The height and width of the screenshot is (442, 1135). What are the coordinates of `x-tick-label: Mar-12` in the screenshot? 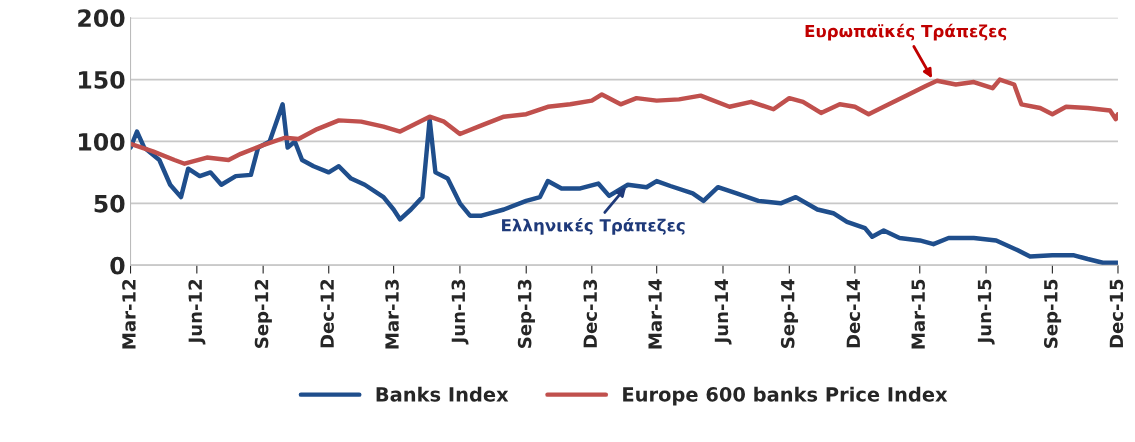 It's located at (129, 314).